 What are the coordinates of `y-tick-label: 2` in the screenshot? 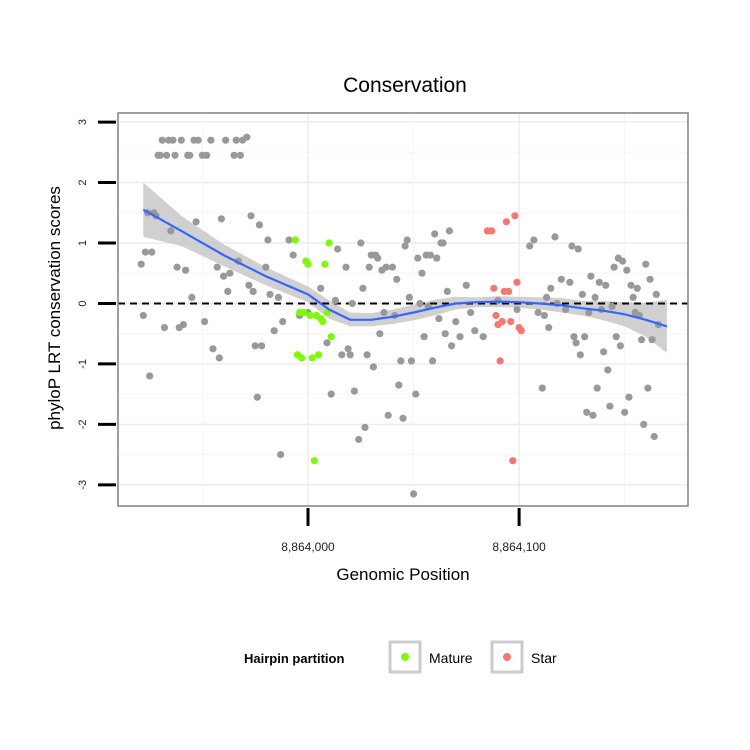 It's located at (83, 182).